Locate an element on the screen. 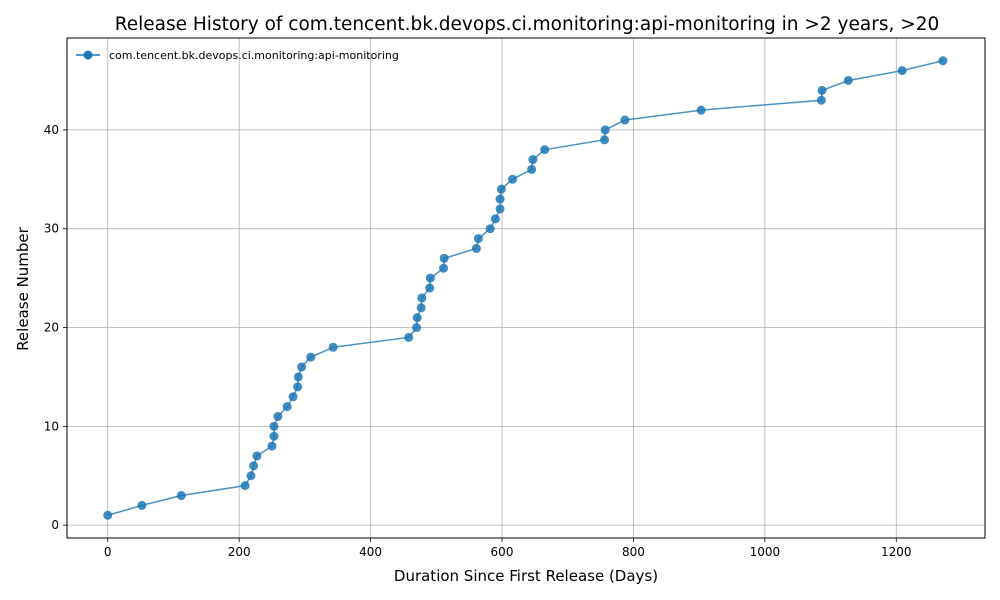  x-tick-label: 600 is located at coordinates (502, 552).